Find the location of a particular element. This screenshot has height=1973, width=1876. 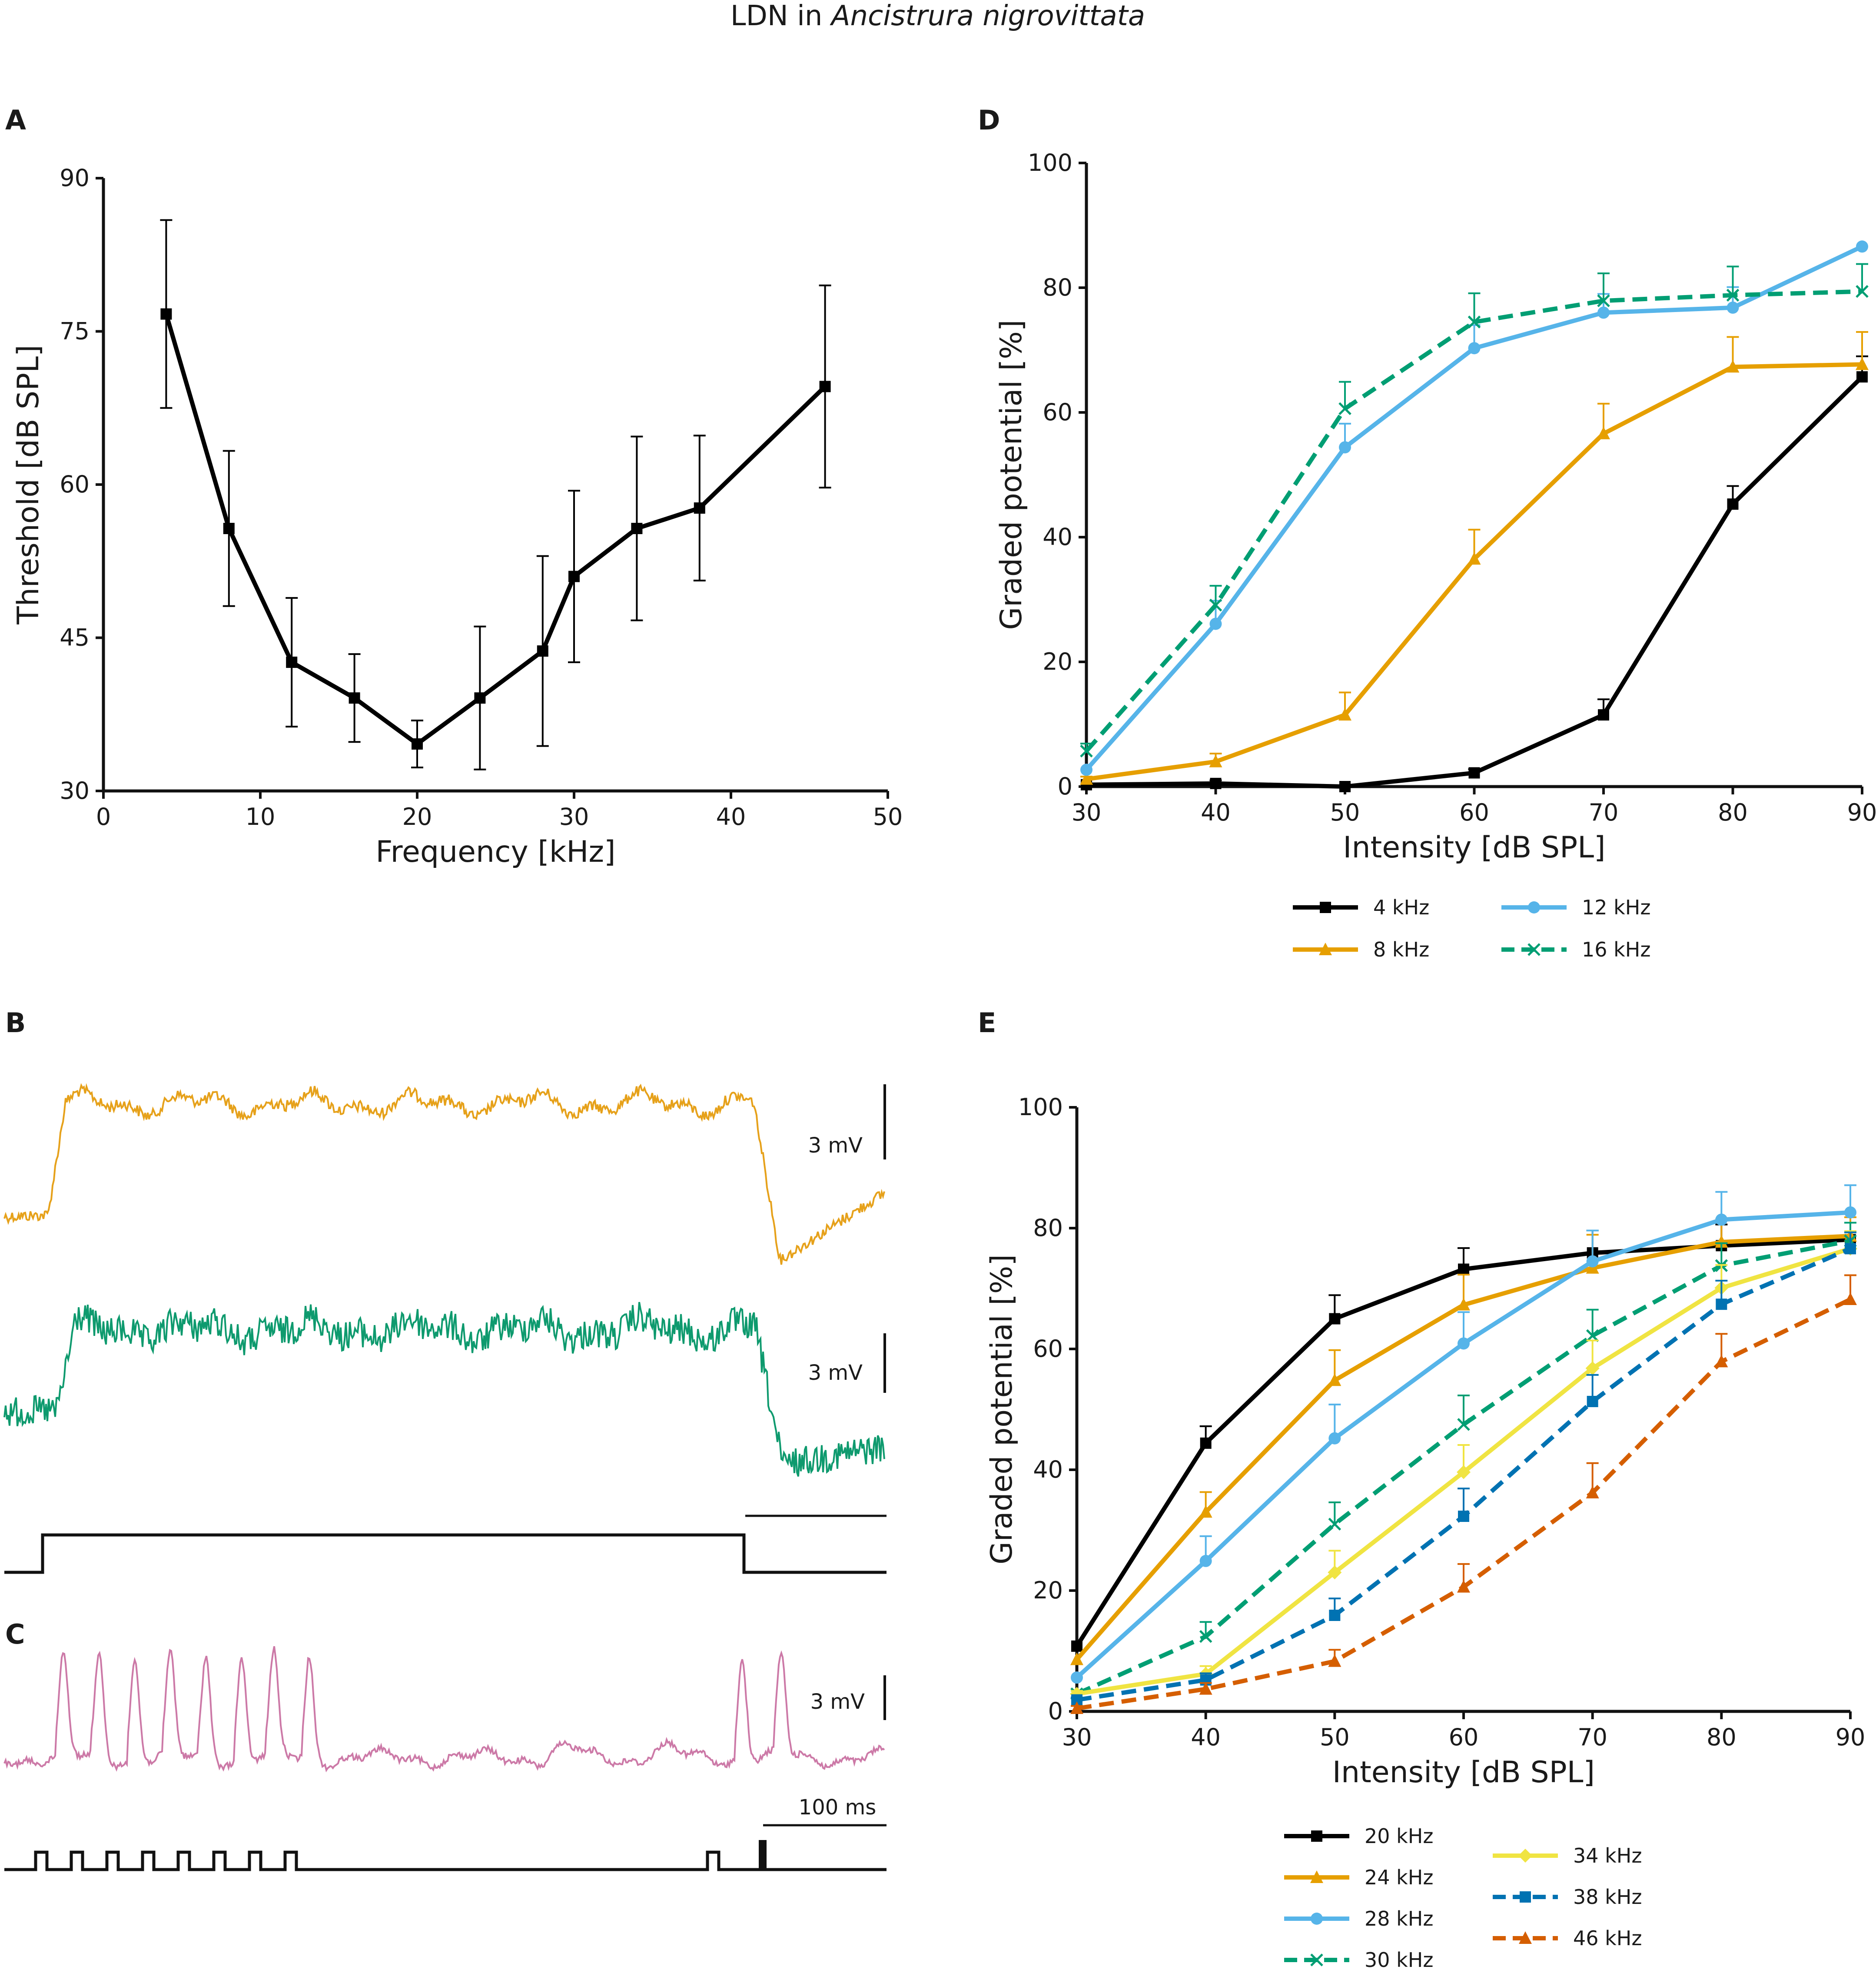

y-tick-label: 0 is located at coordinates (1065, 786).